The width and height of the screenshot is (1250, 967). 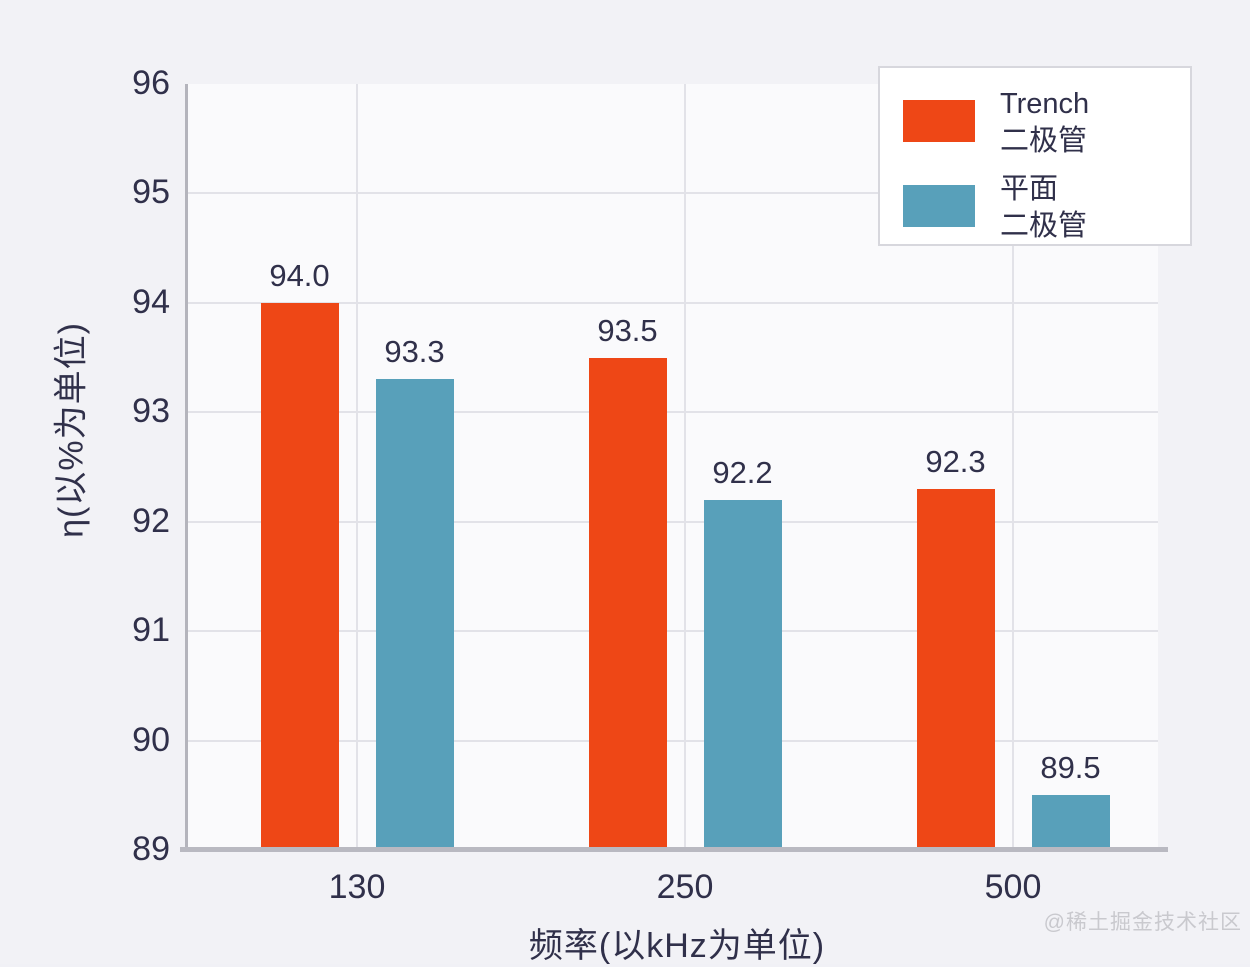 What do you see at coordinates (1044, 123) in the screenshot?
I see `legend-label-trench: Trench 二极管` at bounding box center [1044, 123].